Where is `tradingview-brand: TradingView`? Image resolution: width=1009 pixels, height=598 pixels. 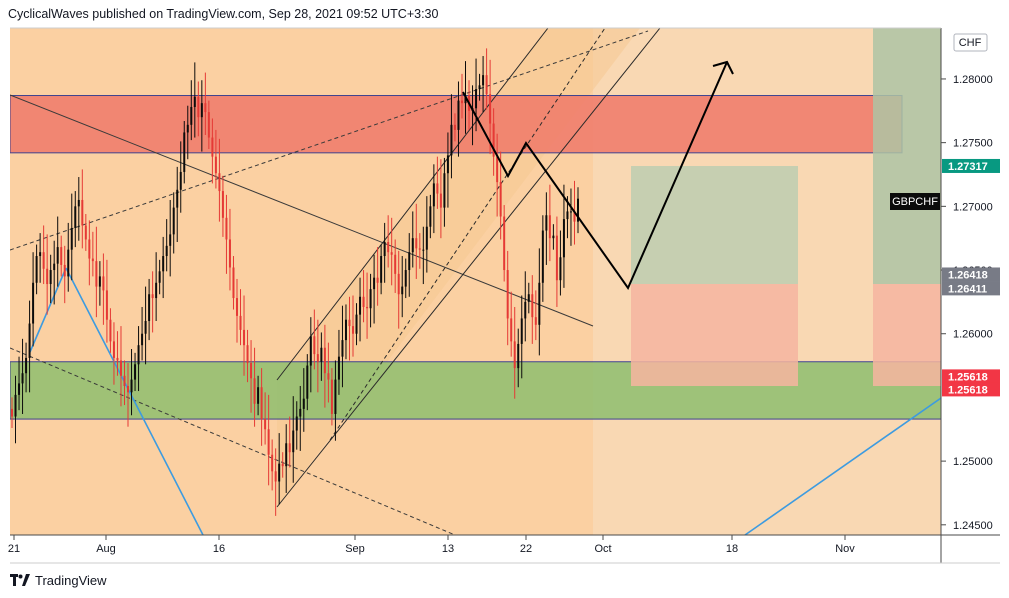 tradingview-brand: TradingView is located at coordinates (71, 580).